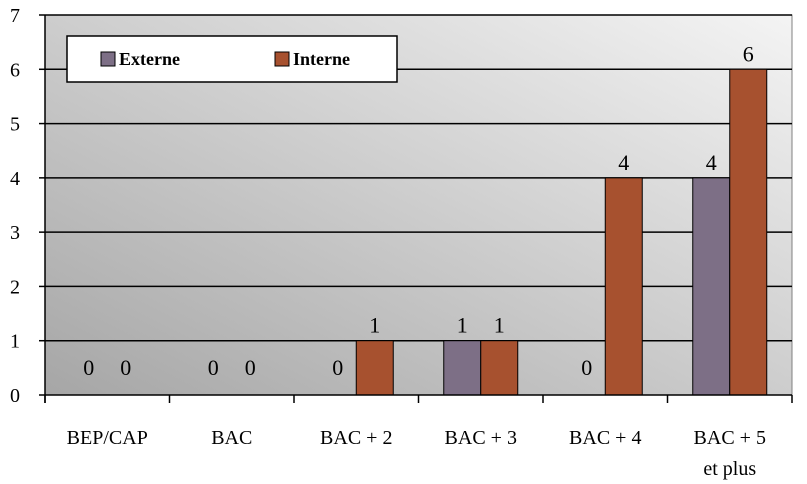  What do you see at coordinates (15, 206) in the screenshot?
I see `y-tick-labels: 0 1 2 3 4 5 6 7` at bounding box center [15, 206].